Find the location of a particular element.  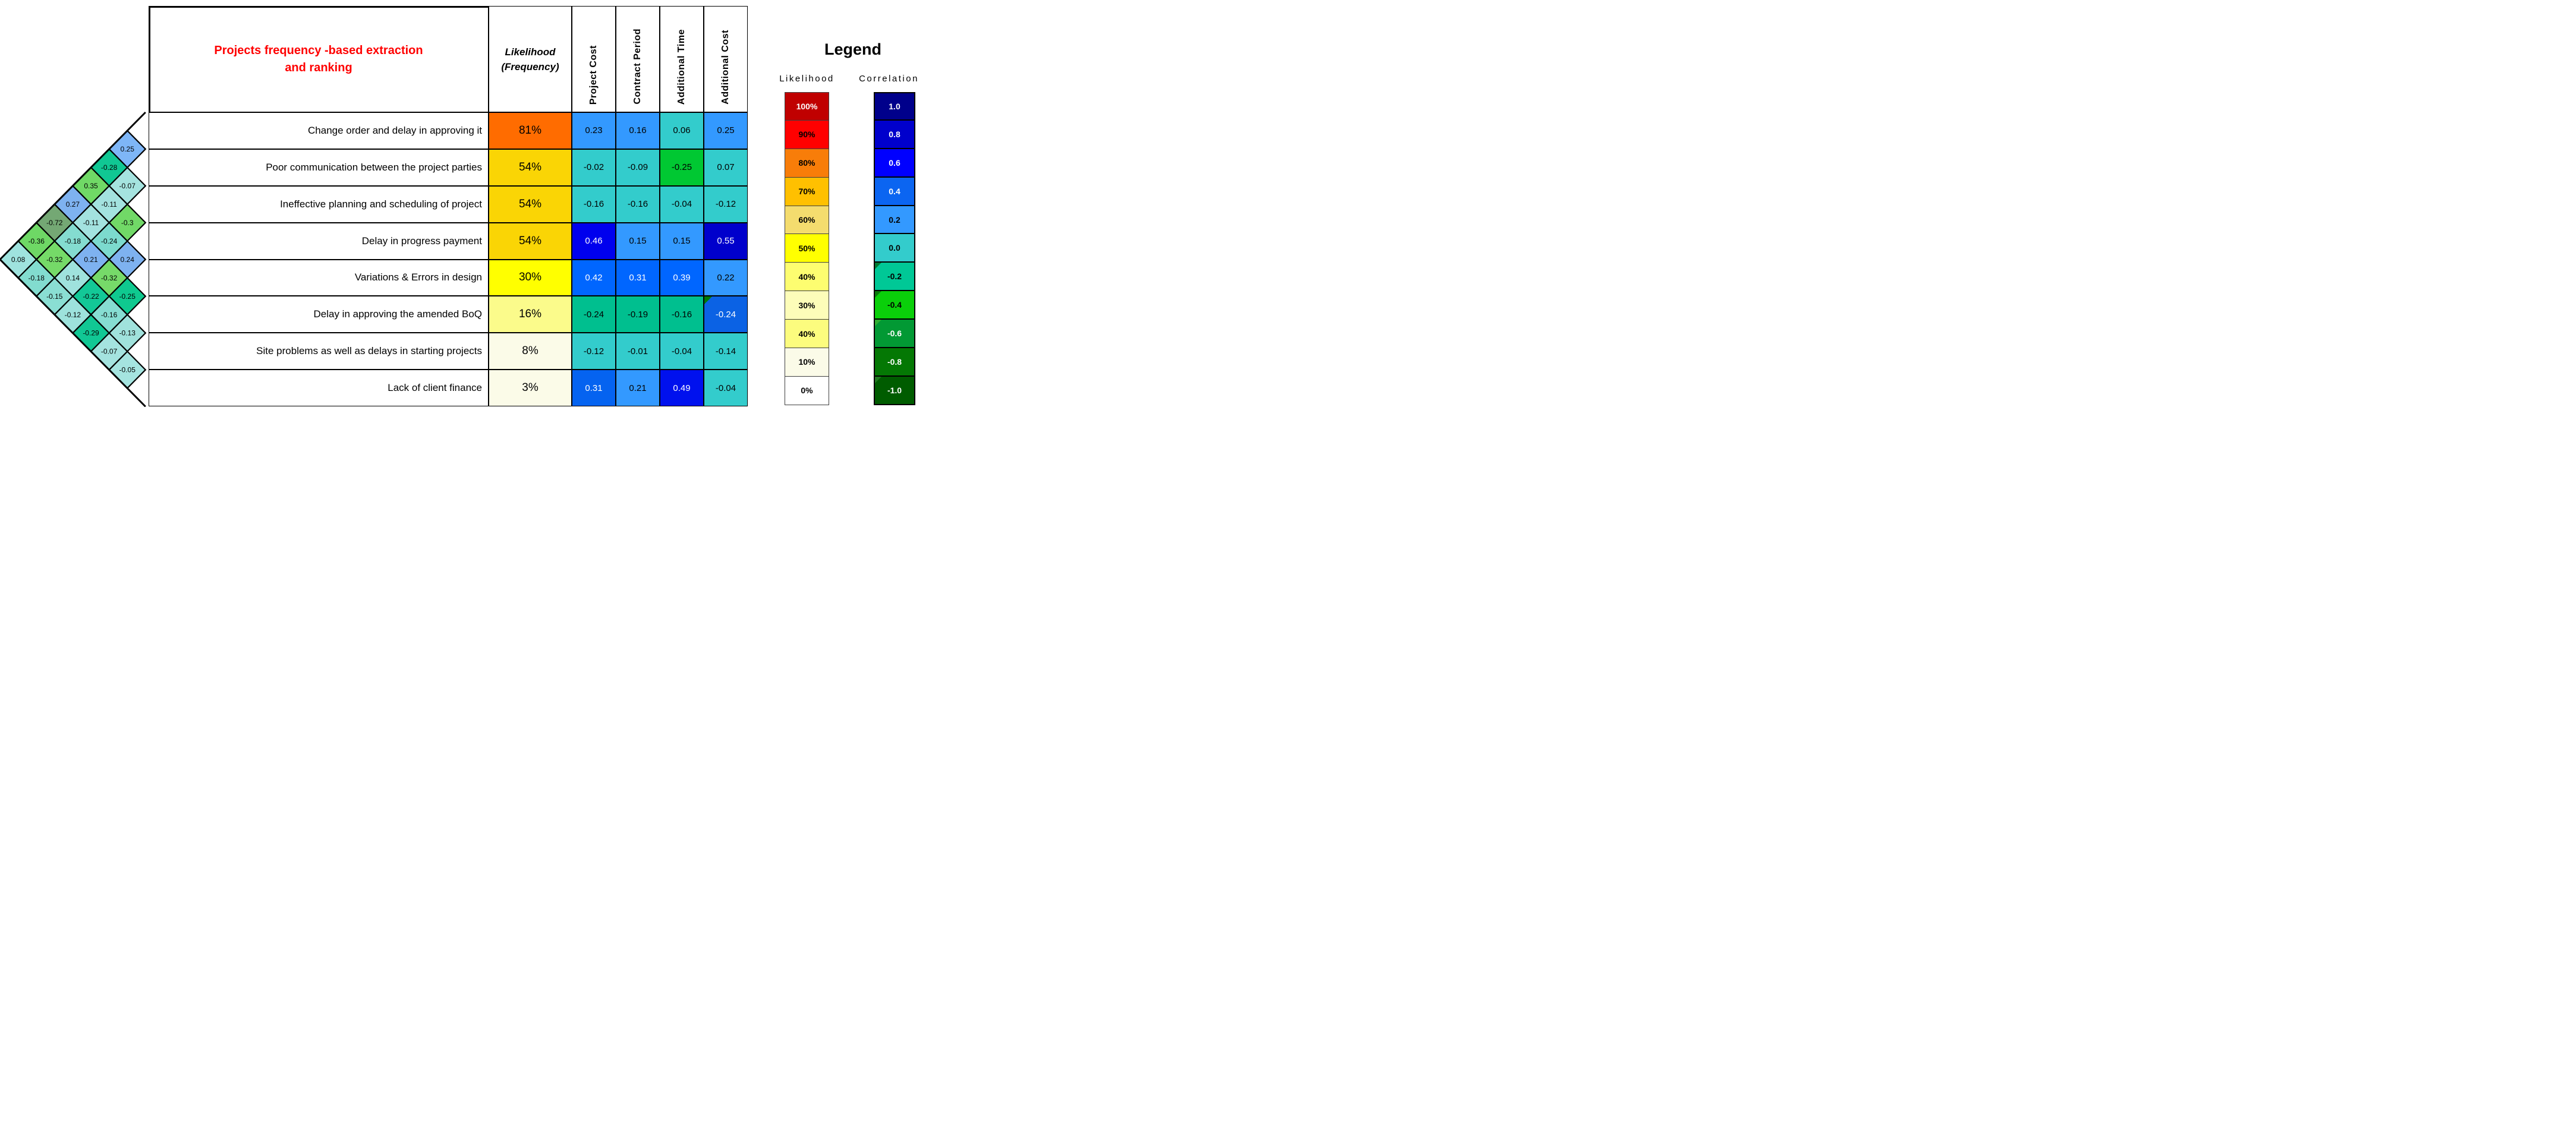

legend-likelihood-swatch: 40% is located at coordinates (807, 277).